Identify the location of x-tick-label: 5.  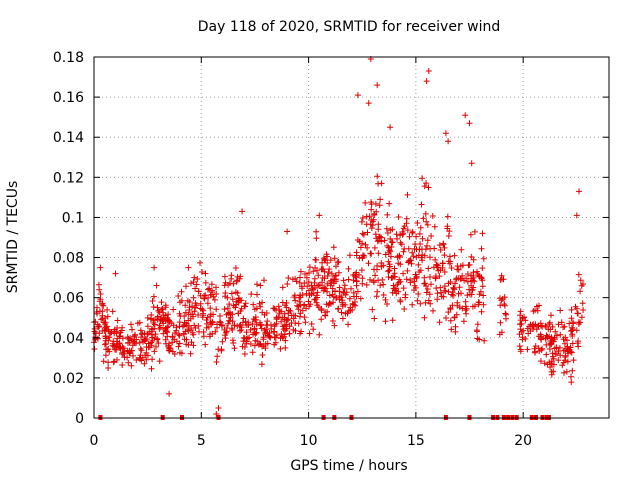
(201, 441).